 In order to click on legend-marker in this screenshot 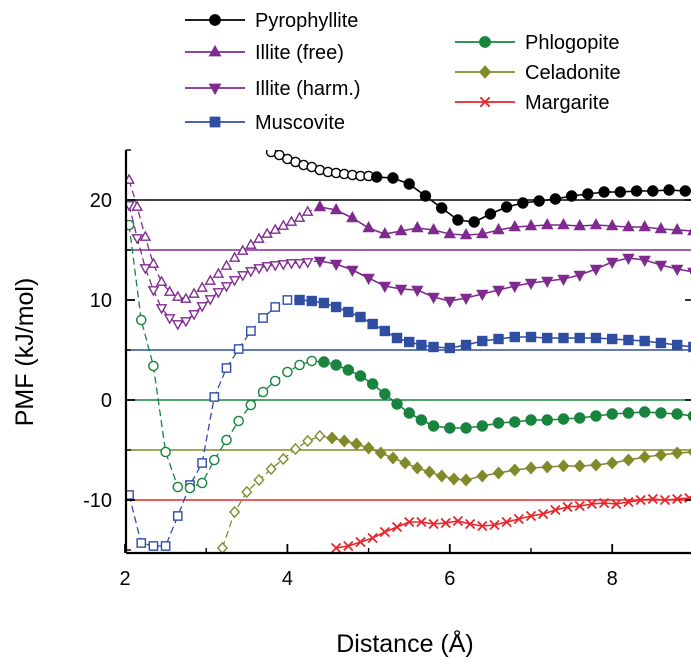, I will do `click(485, 42)`.